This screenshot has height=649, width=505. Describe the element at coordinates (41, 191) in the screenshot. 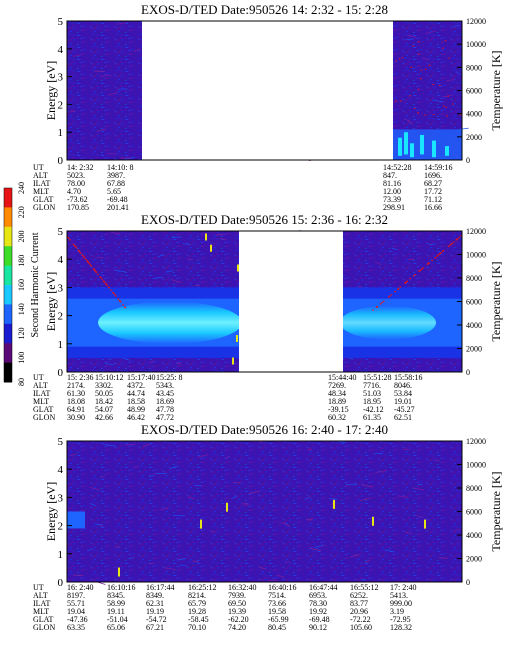

I see `orbit-row-label: MLT` at that location.